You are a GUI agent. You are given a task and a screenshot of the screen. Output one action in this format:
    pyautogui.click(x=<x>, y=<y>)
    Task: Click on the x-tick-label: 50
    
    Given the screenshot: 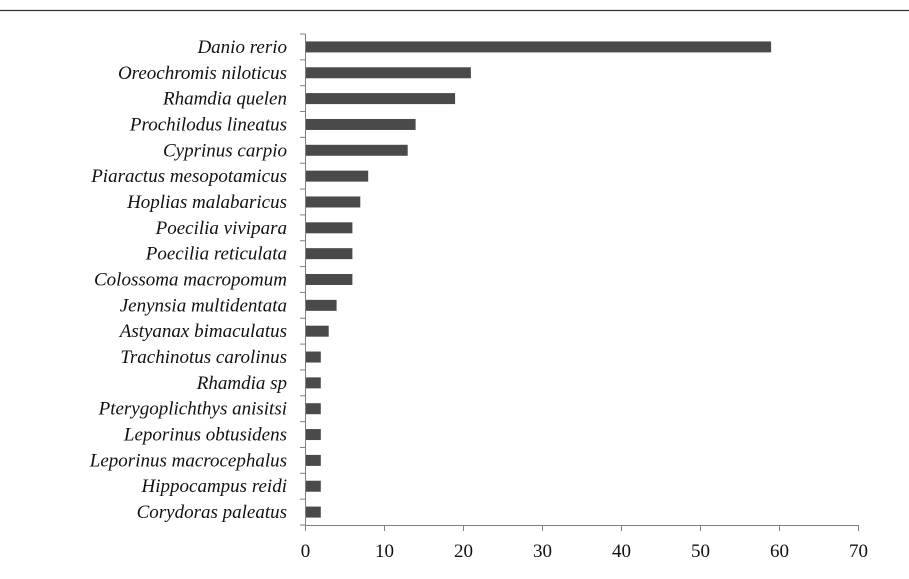 What is the action you would take?
    pyautogui.click(x=700, y=551)
    